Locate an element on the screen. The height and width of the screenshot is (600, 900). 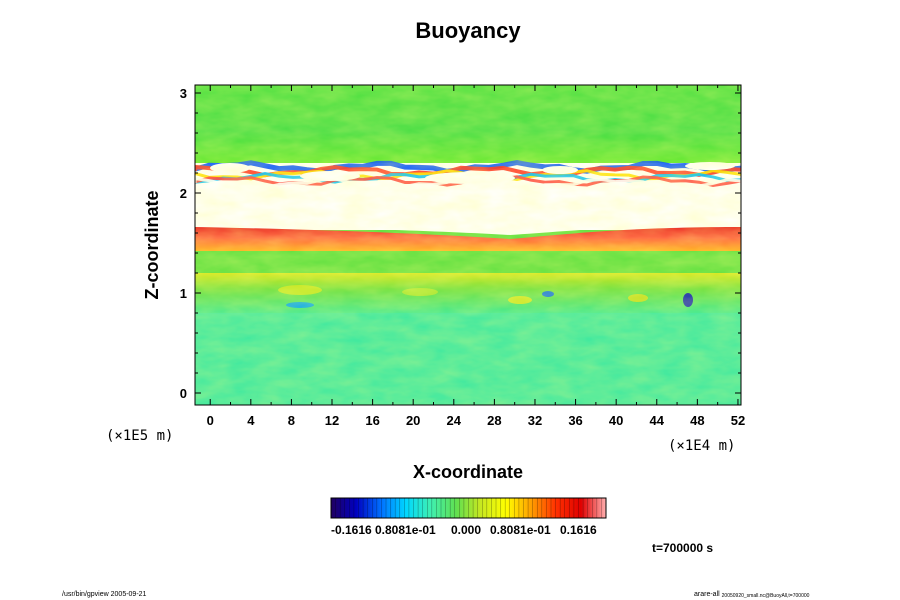
colorbar-ticks is located at coordinates (468, 508).